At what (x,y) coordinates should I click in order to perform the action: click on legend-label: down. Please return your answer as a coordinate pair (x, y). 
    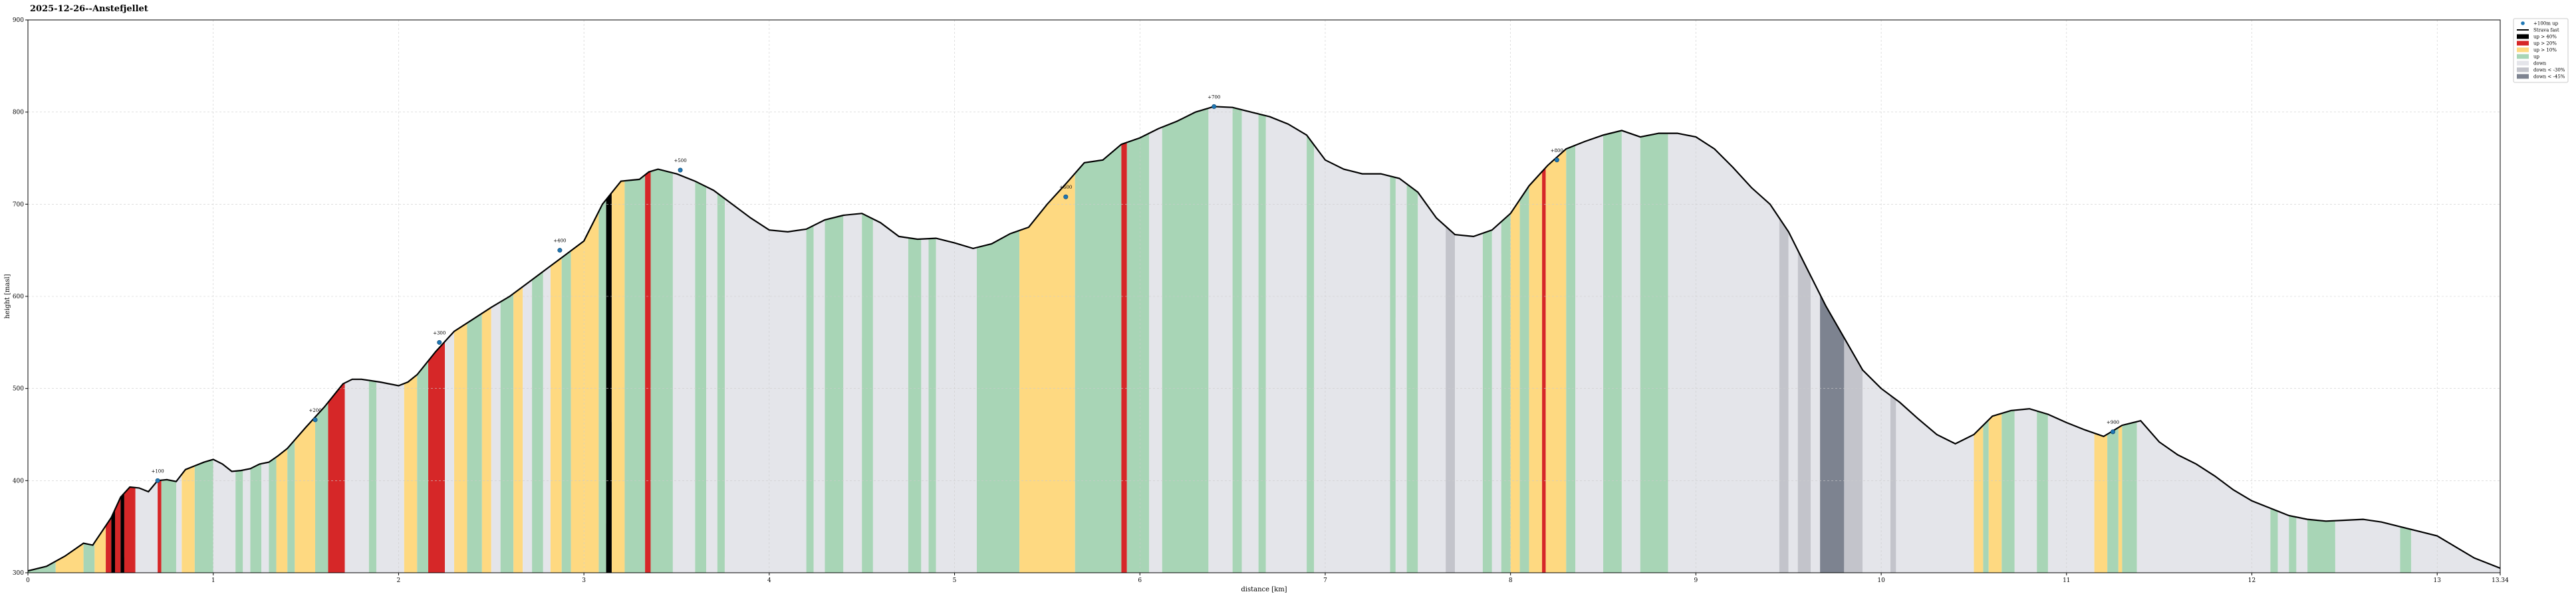
    Looking at the image, I should click on (2540, 63).